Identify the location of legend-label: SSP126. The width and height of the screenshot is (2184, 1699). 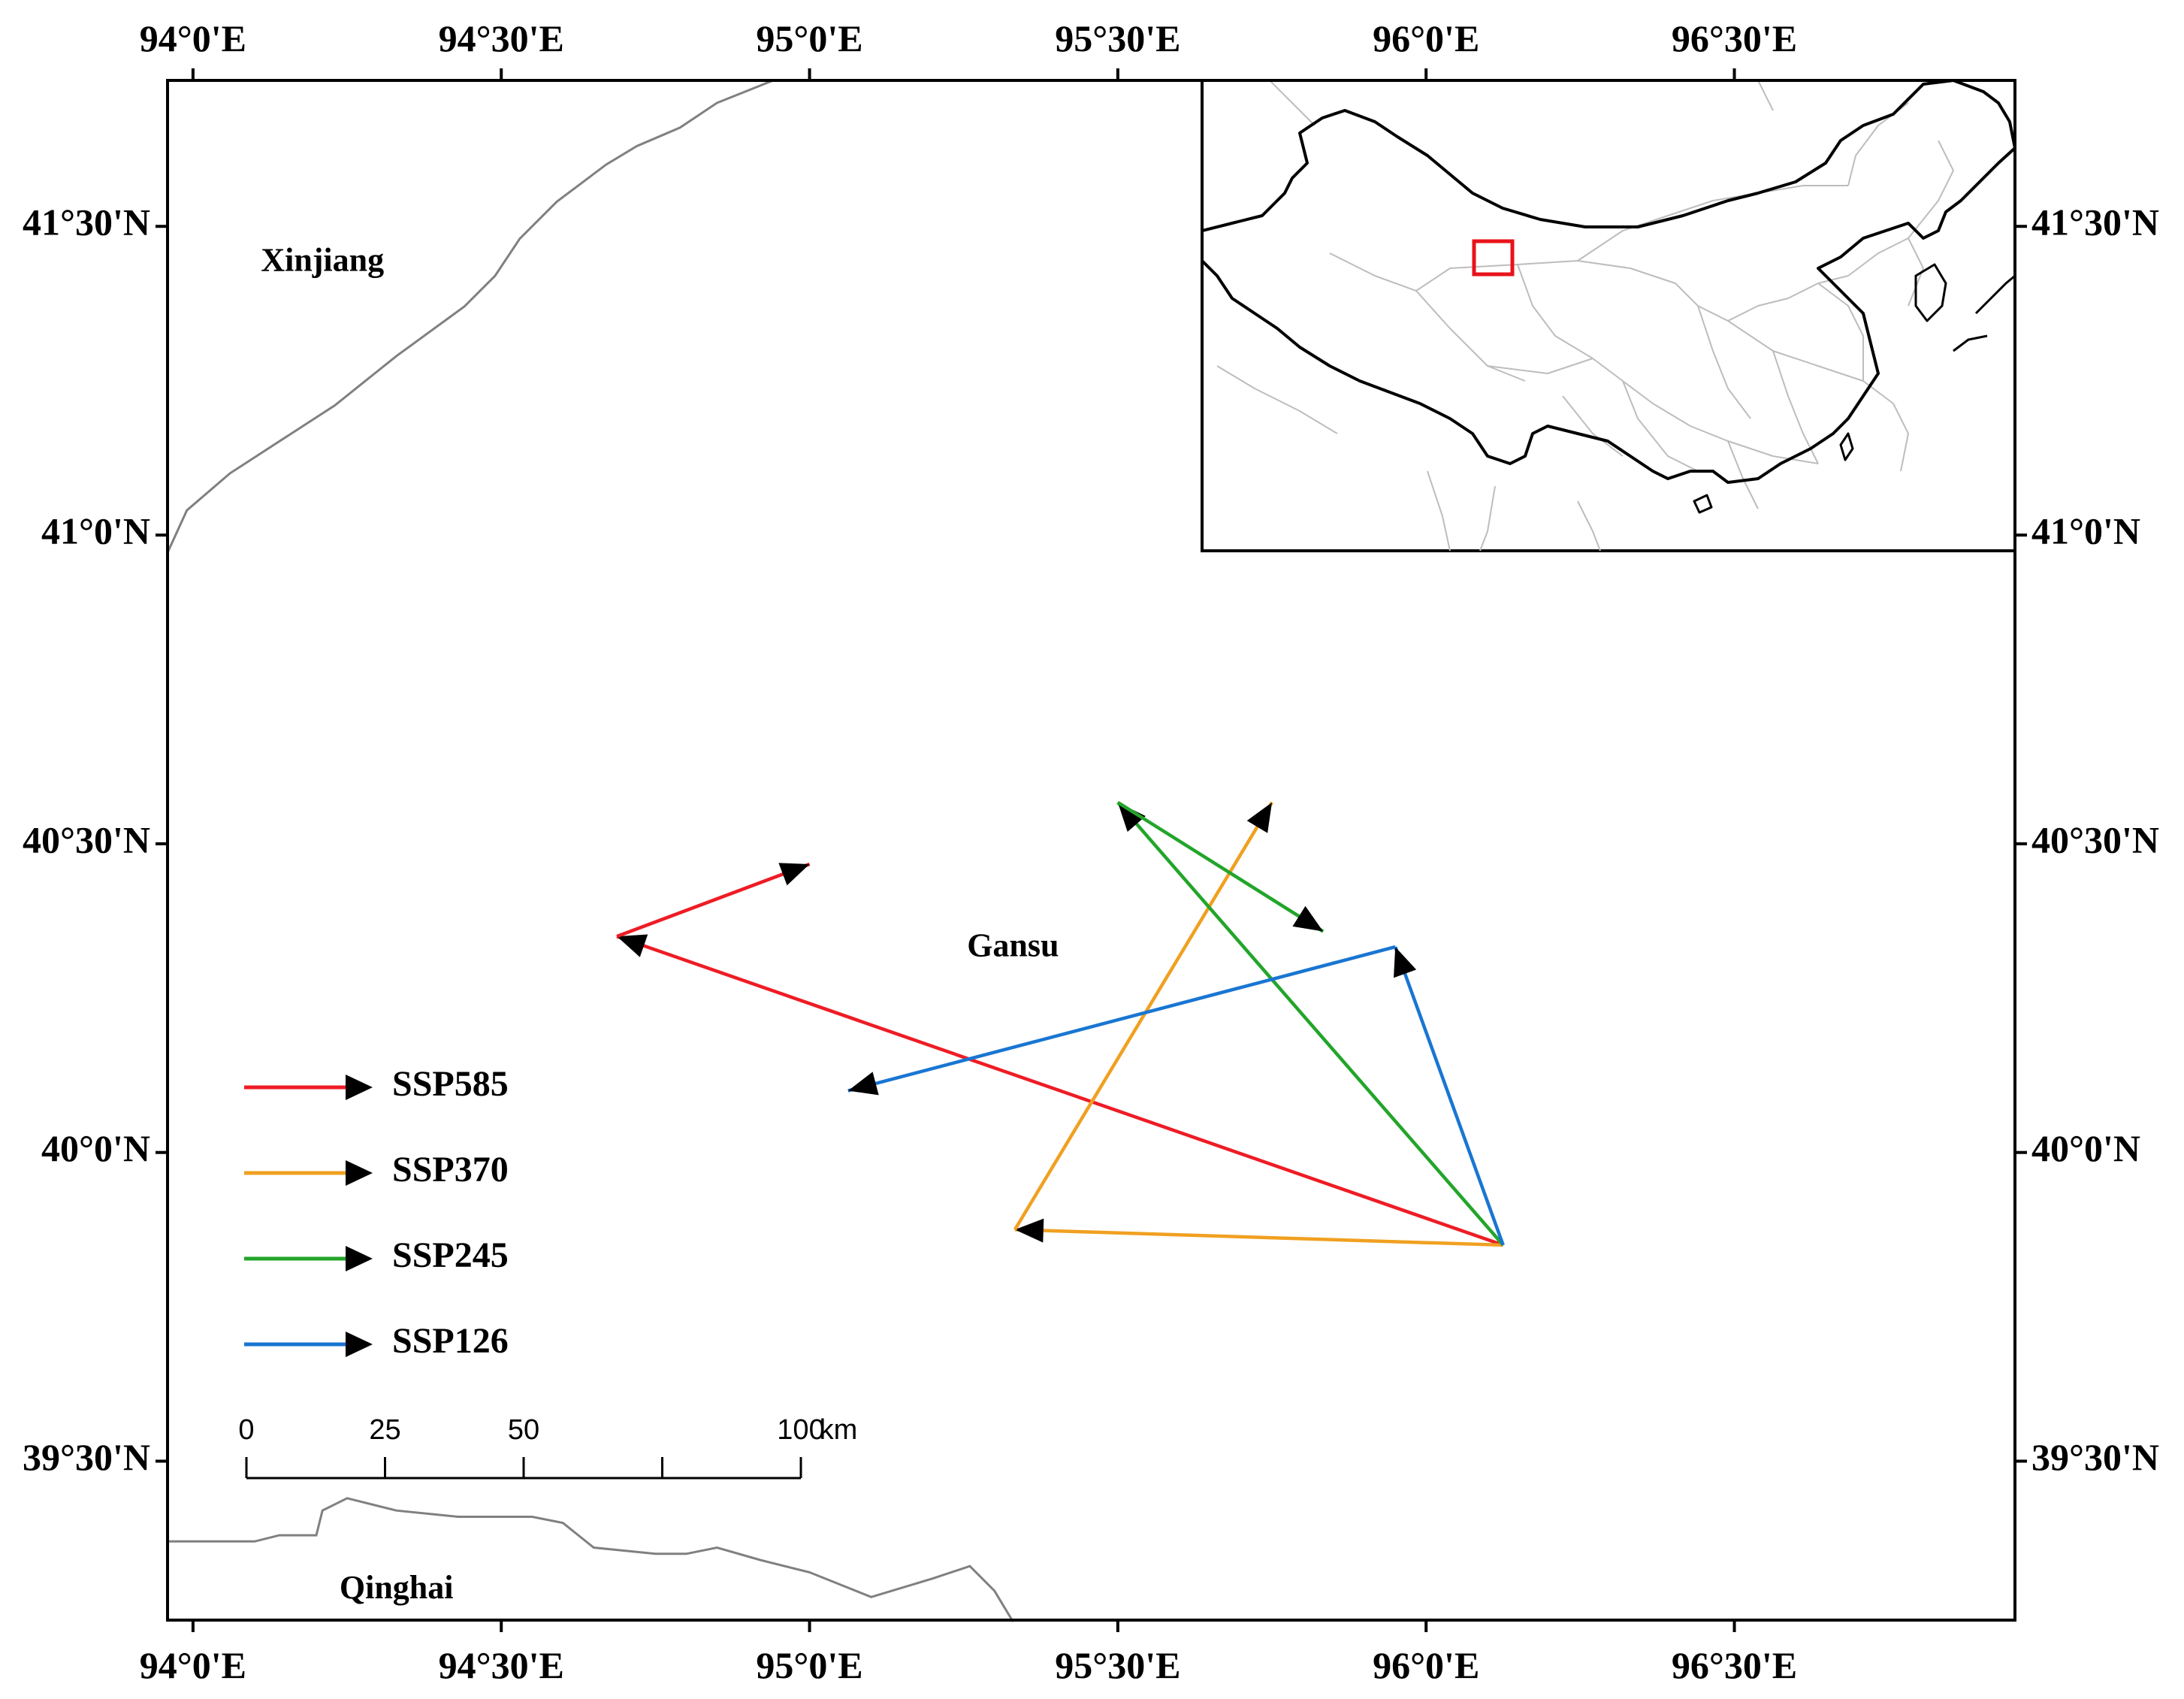
(450, 1341).